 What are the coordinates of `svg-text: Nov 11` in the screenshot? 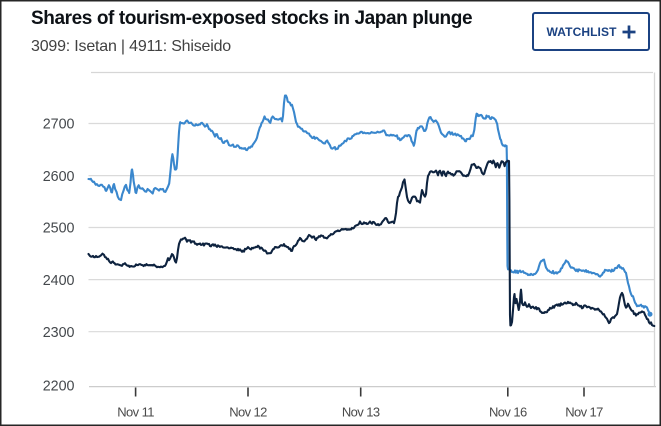 It's located at (135, 412).